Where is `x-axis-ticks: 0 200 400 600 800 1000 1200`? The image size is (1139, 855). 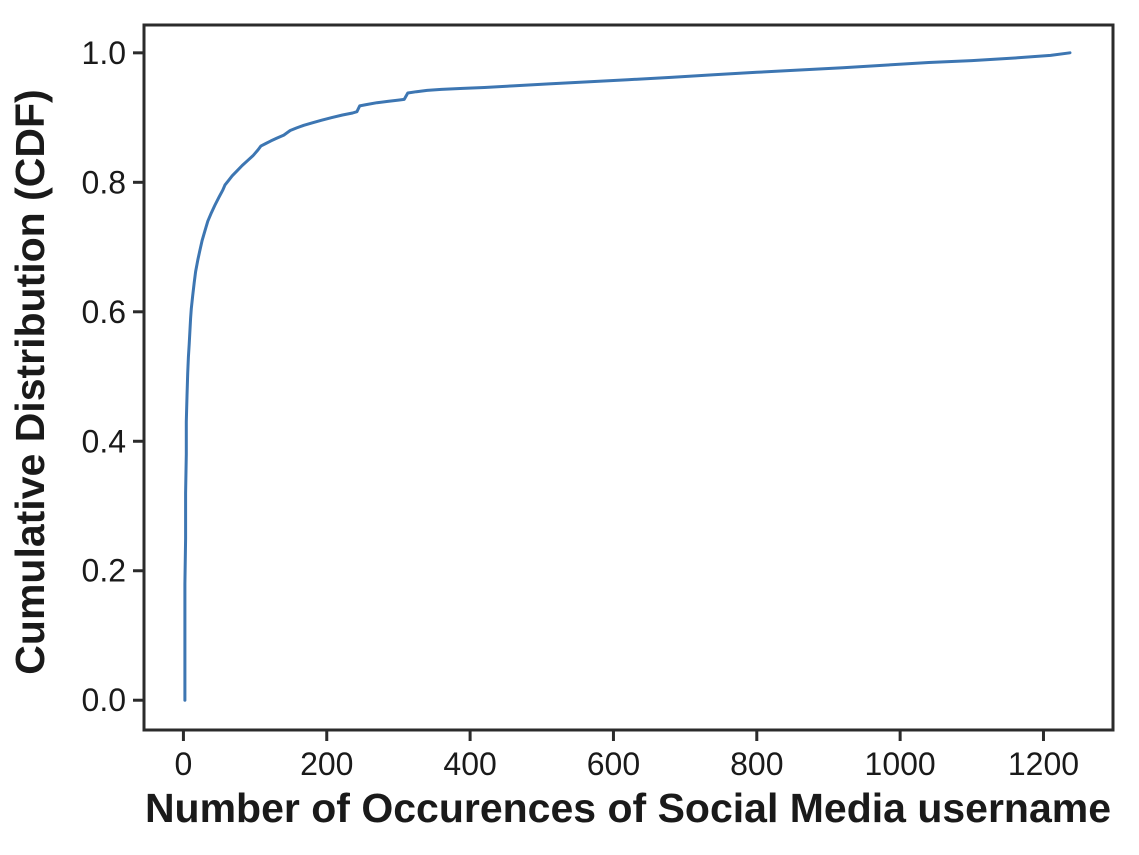
x-axis-ticks: 0 200 400 600 800 1000 1200 is located at coordinates (627, 756).